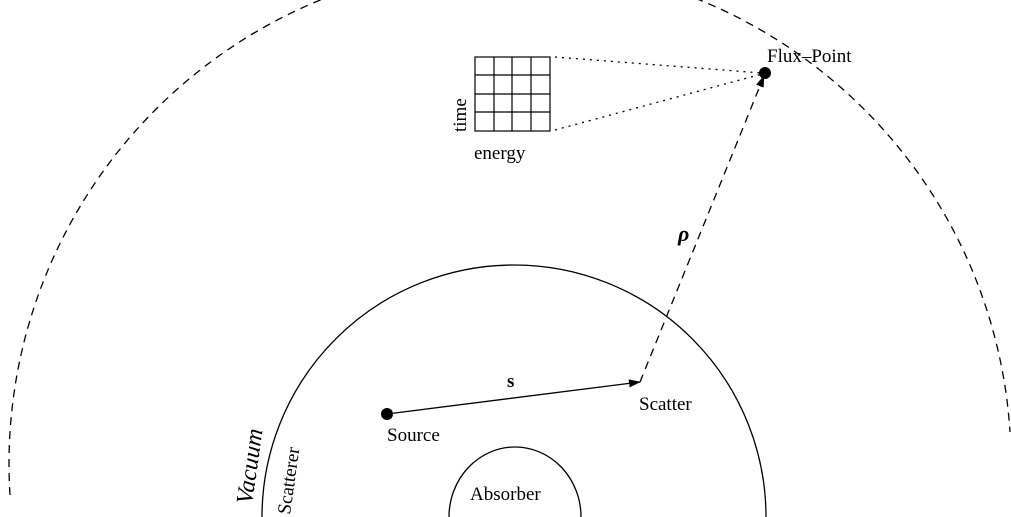 This screenshot has width=1011, height=517. Describe the element at coordinates (289, 480) in the screenshot. I see `scatterer-label: Scatterer` at that location.